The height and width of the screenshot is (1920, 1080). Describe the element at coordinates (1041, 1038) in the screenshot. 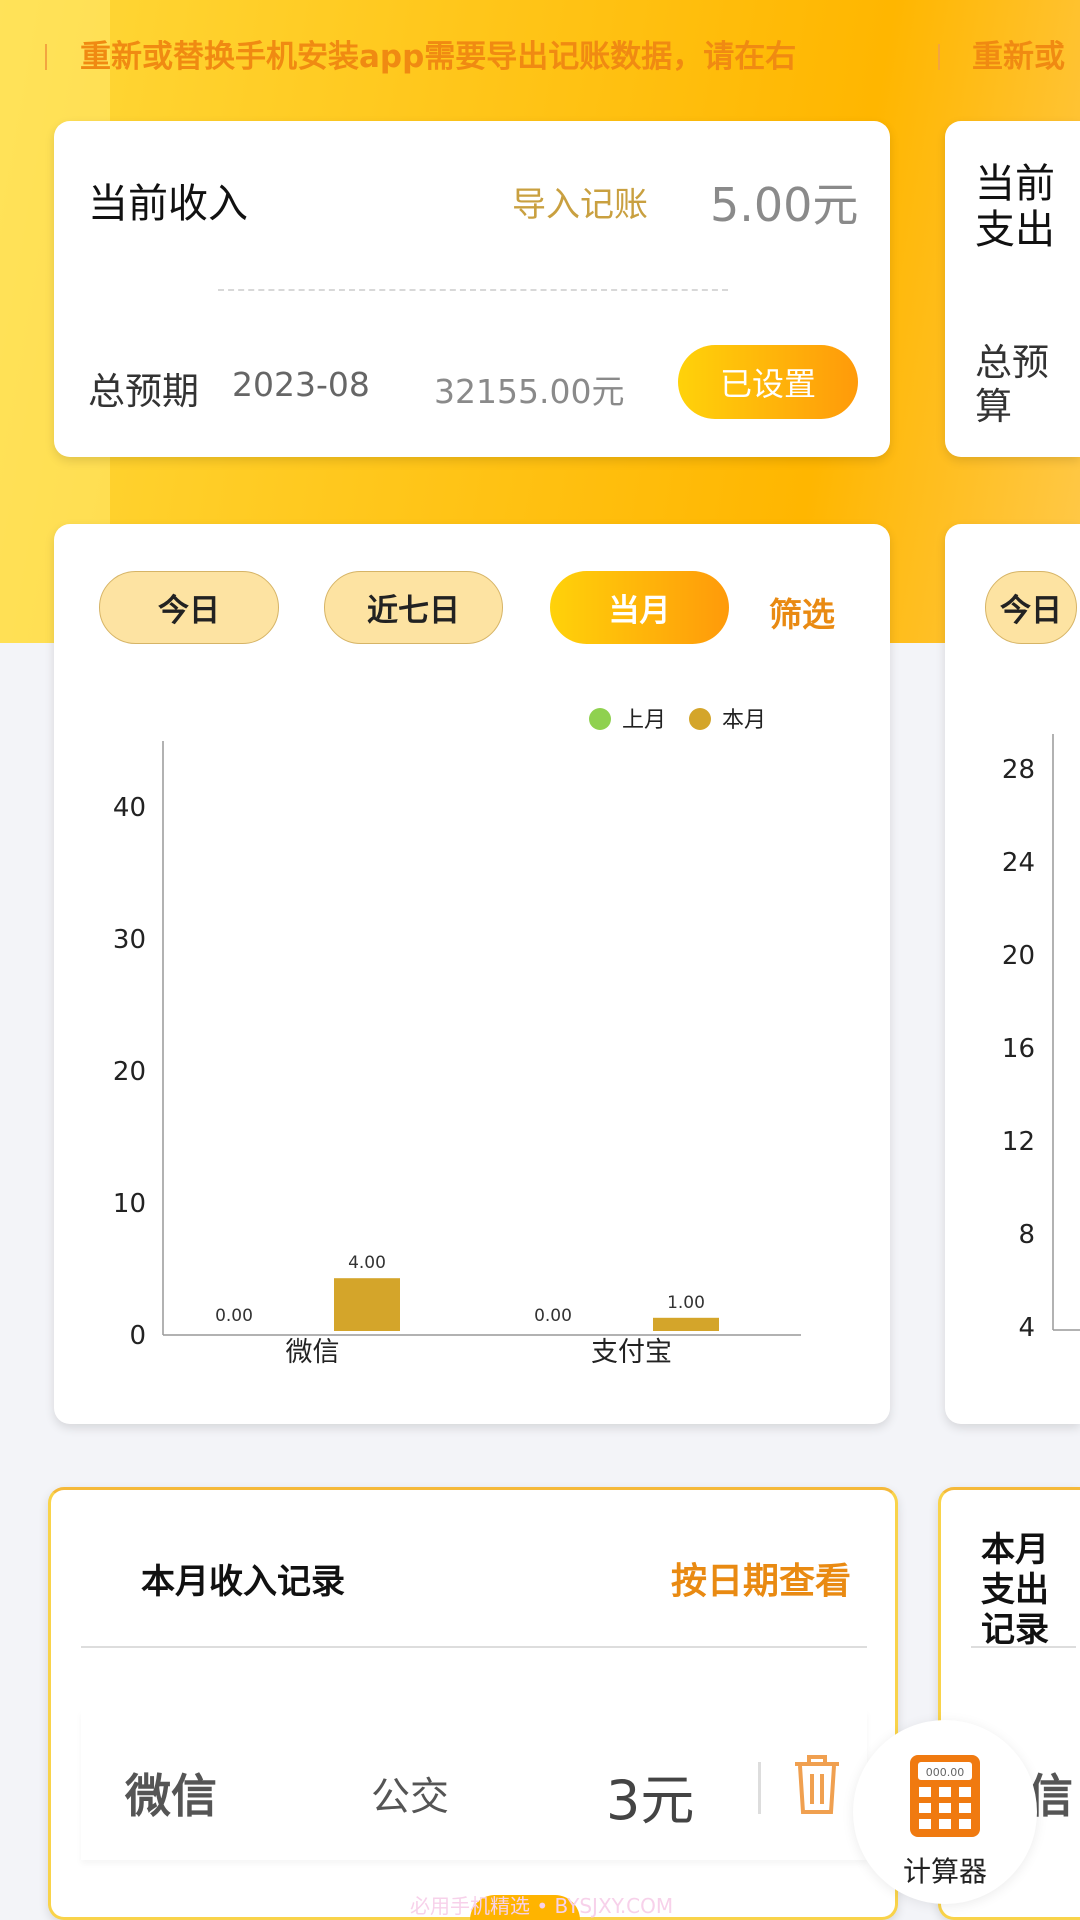

I see `expense-bar-chart: 28 24 20 16 12 8 4` at that location.